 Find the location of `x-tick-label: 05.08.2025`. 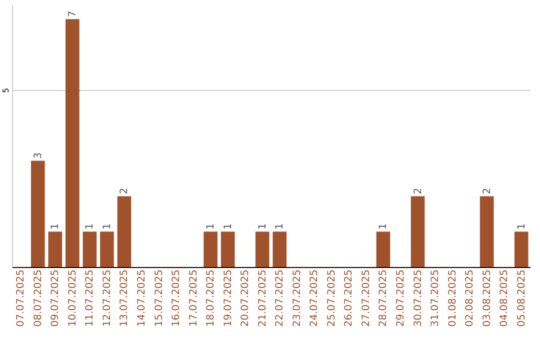

x-tick-label: 05.08.2025 is located at coordinates (522, 298).